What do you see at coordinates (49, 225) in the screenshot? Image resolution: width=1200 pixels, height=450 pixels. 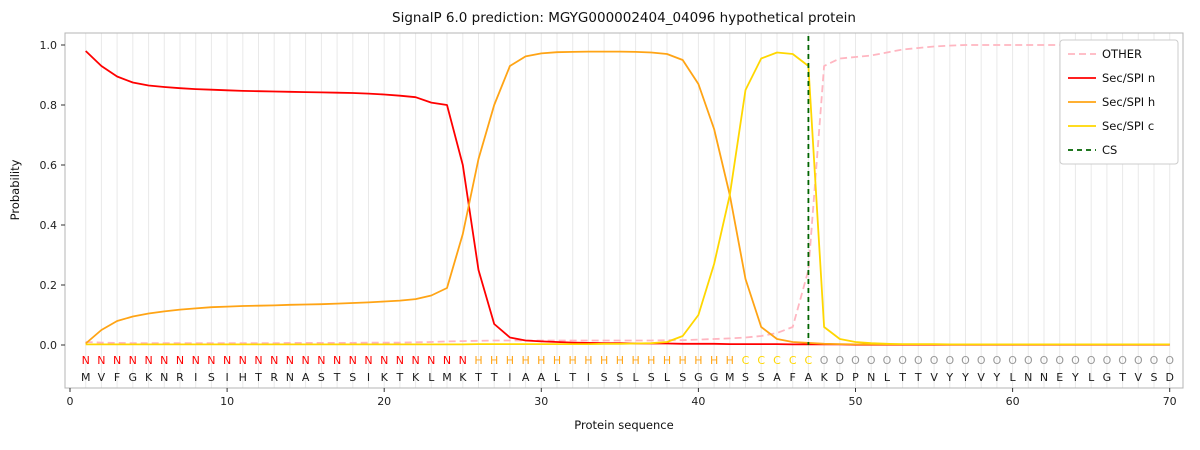 I see `y-tick-label: 0.4` at bounding box center [49, 225].